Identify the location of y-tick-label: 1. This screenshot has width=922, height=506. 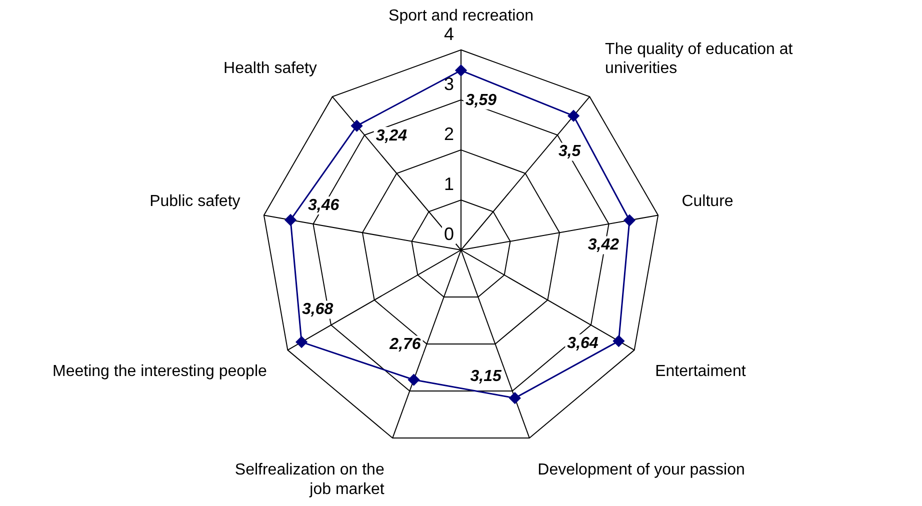
(449, 184).